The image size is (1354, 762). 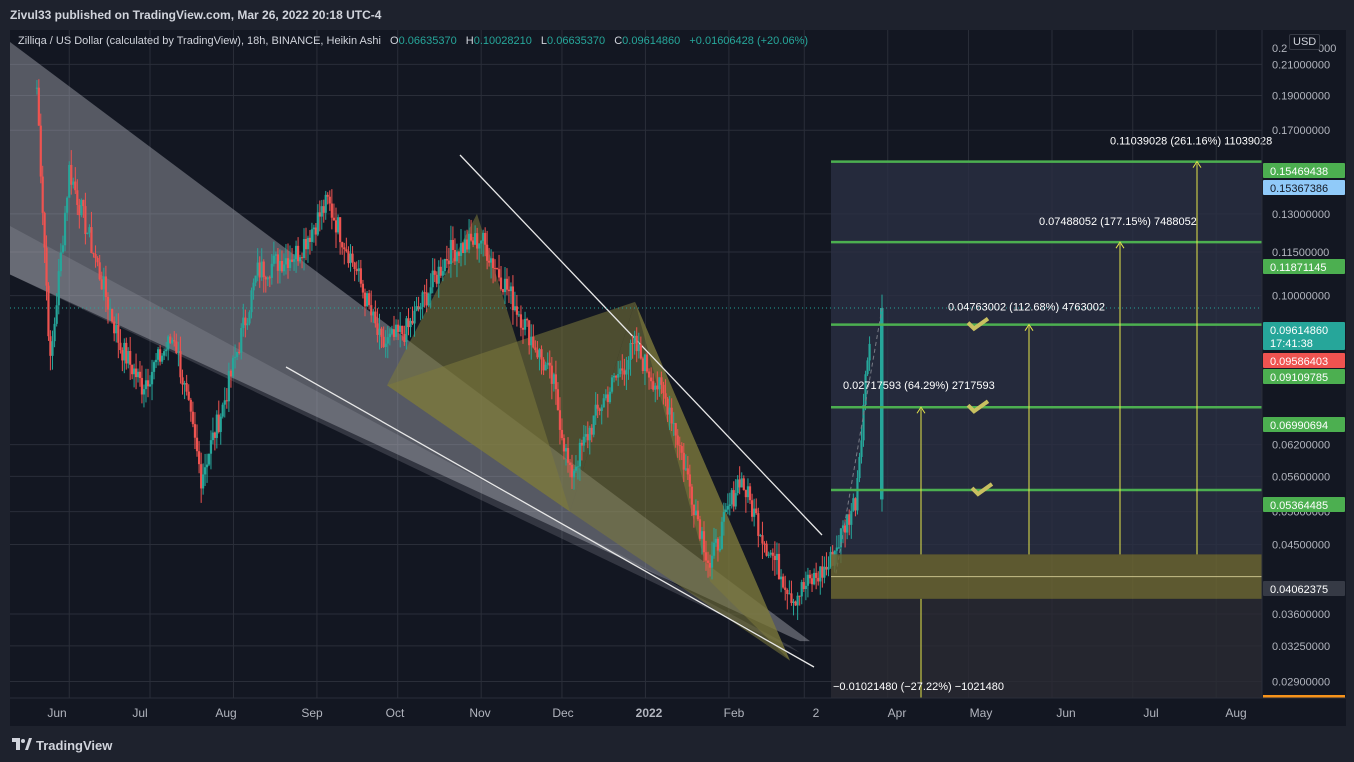 I want to click on price-tag-label: 0.15367386, so click(x=1299, y=189).